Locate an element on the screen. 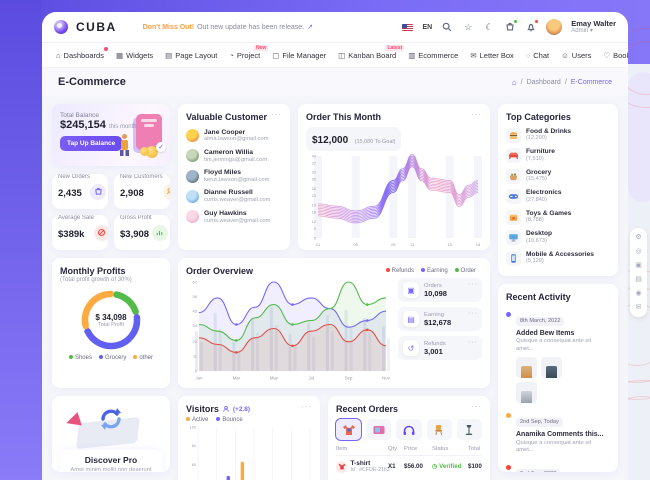 This screenshot has width=650, height=480. nav-item-kanban-board: ◫ Kanban Board Latest is located at coordinates (371, 52).